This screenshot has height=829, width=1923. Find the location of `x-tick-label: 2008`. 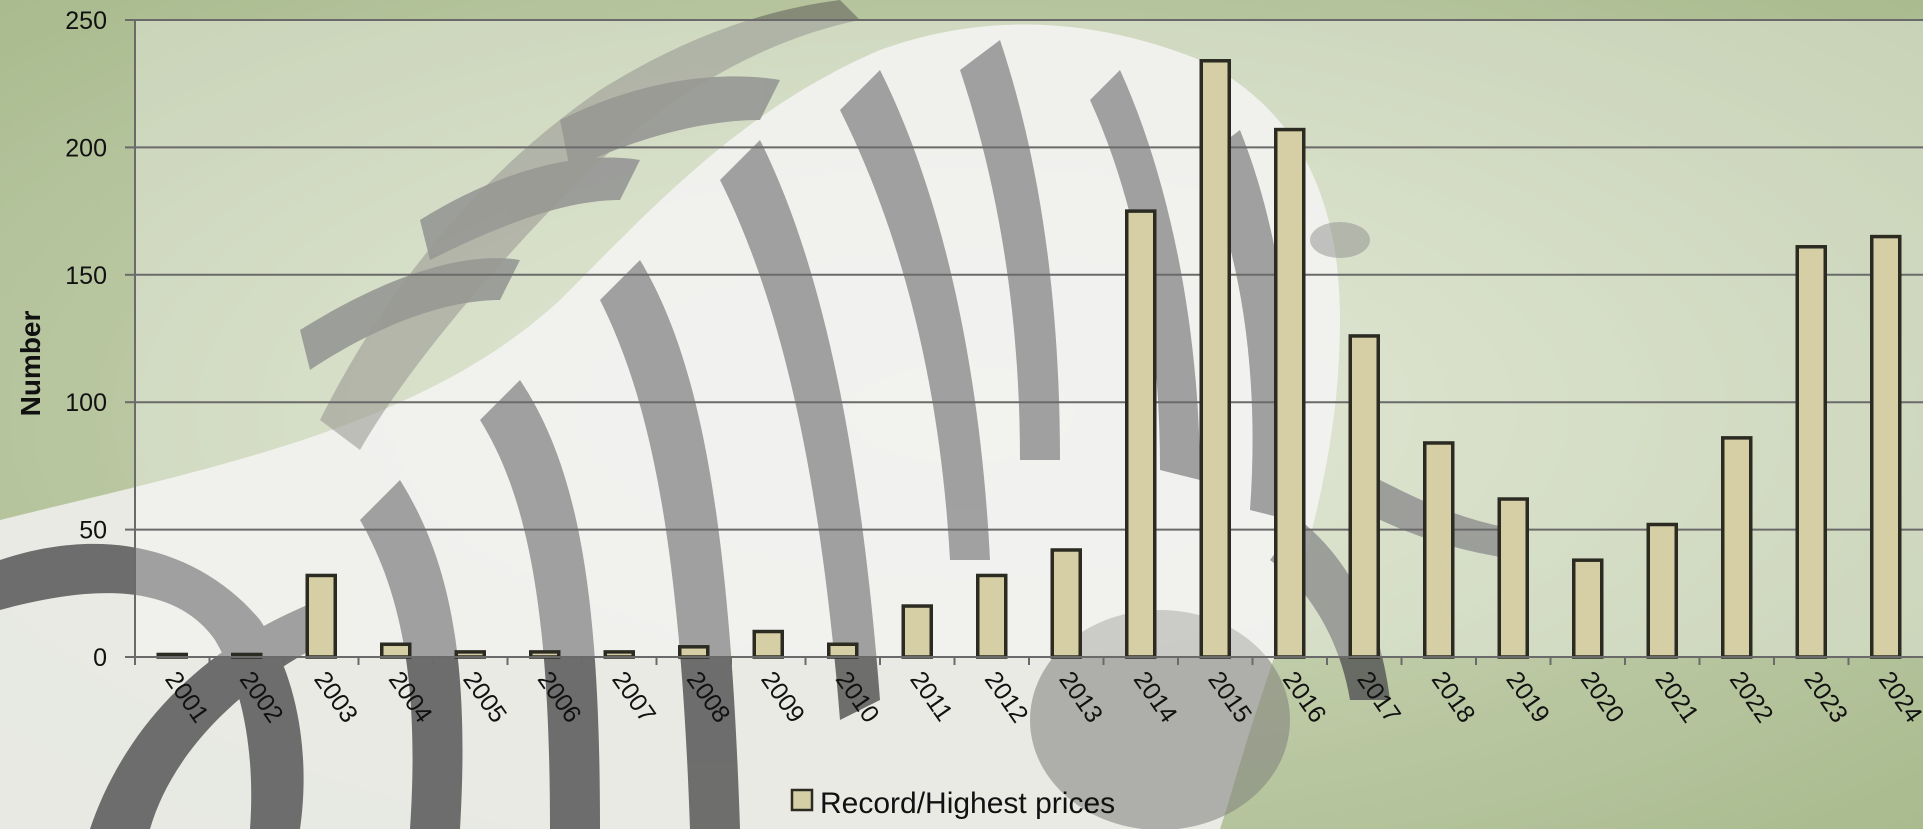

x-tick-label: 2008 is located at coordinates (708, 697).